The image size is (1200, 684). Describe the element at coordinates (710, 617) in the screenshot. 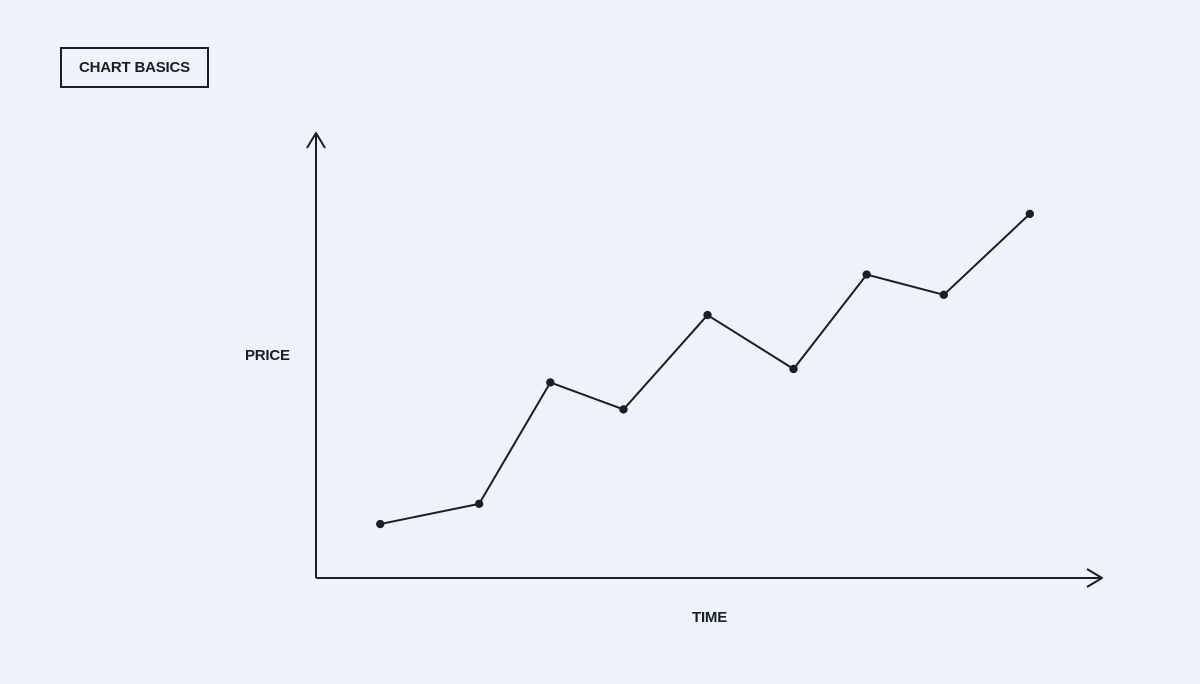

I see `x-axis-label: TIME` at that location.